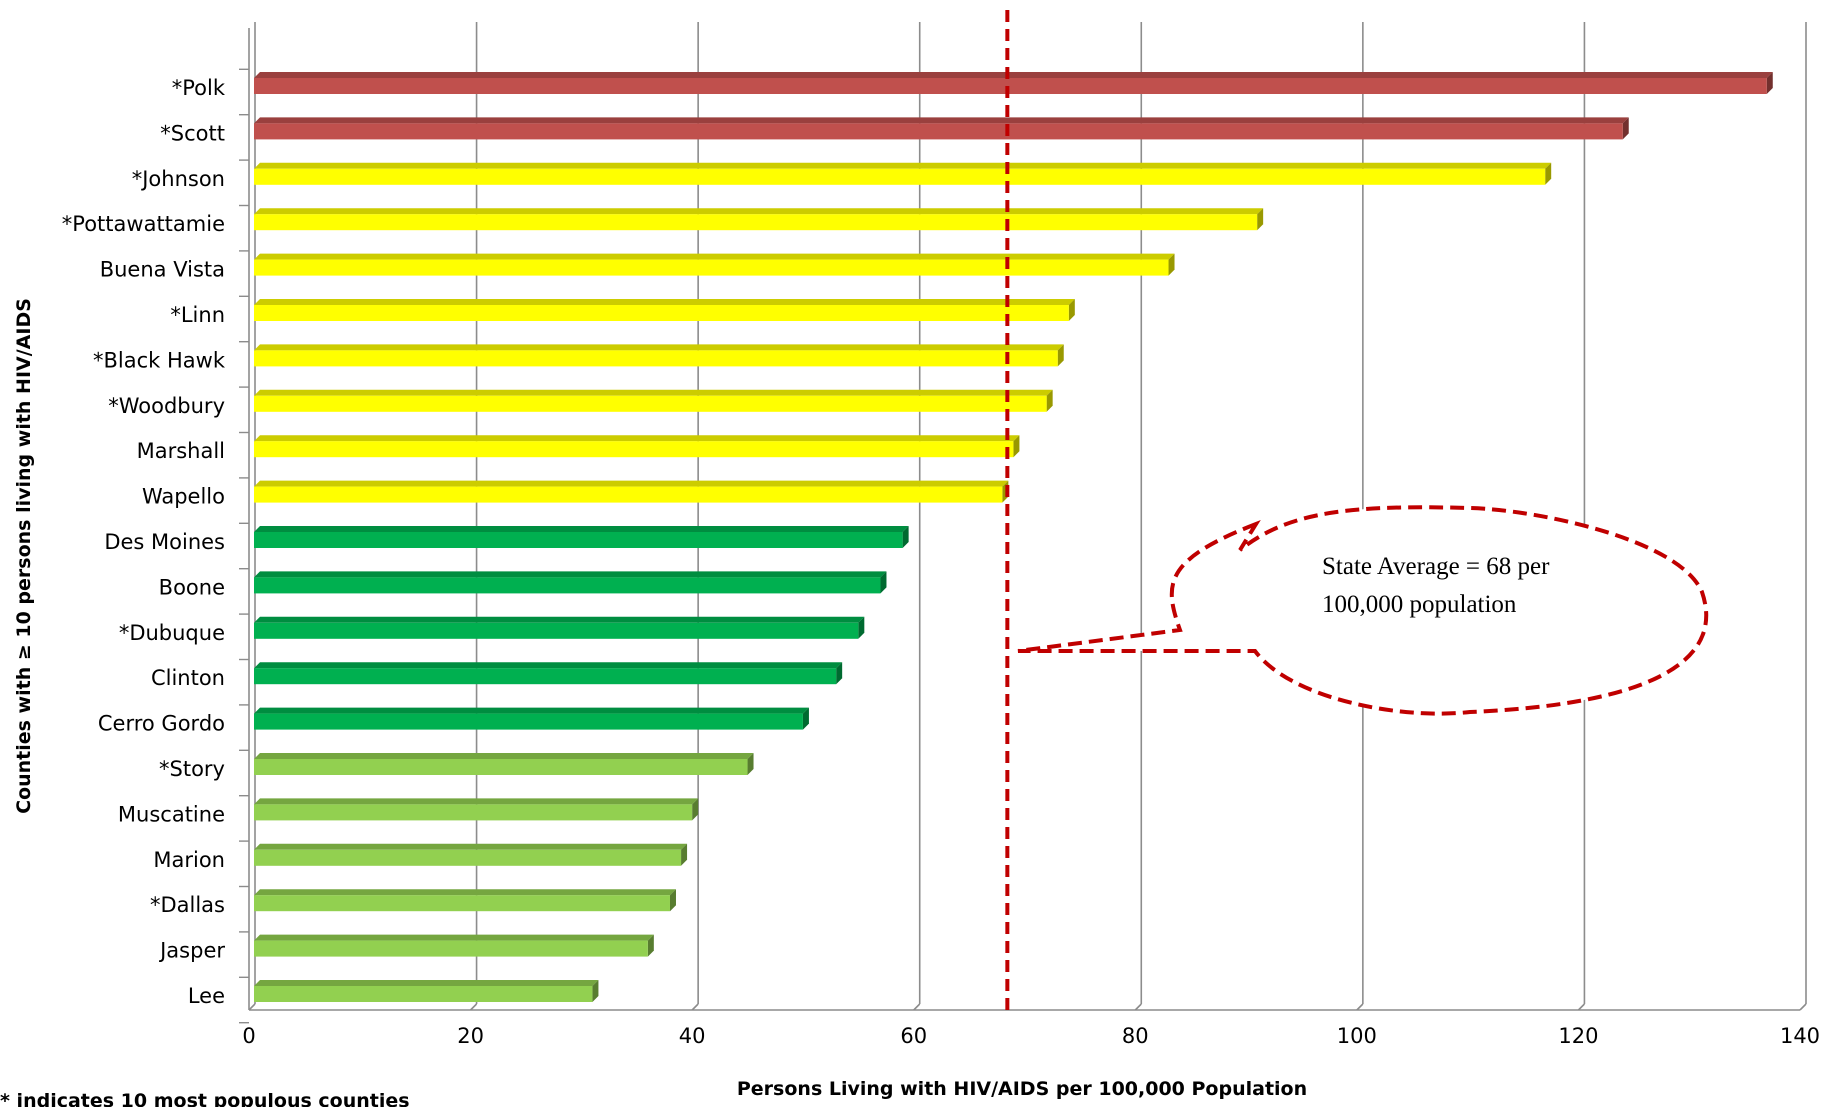 The width and height of the screenshot is (1832, 1107). I want to click on bar-blackhawk, so click(659, 355).